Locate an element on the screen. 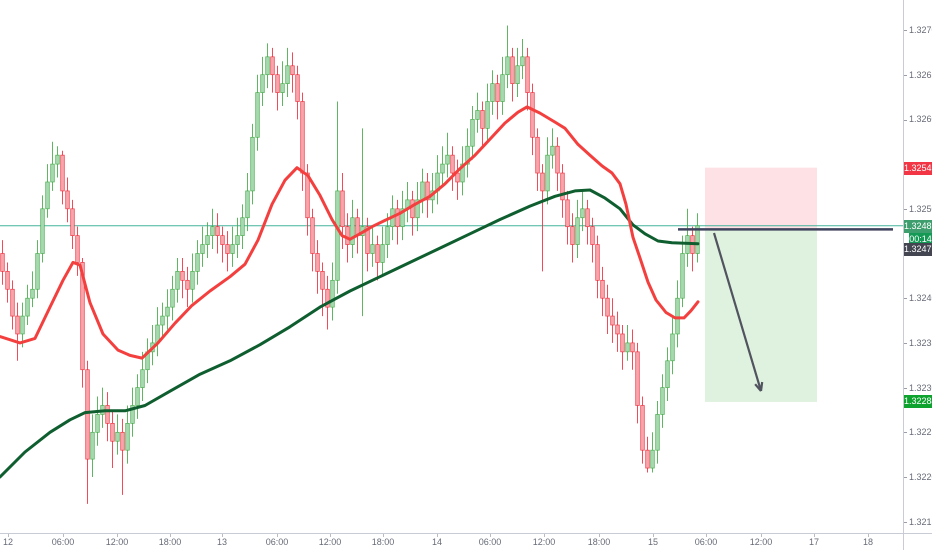  price-tick-label: 1.32400 is located at coordinates (918, 298).